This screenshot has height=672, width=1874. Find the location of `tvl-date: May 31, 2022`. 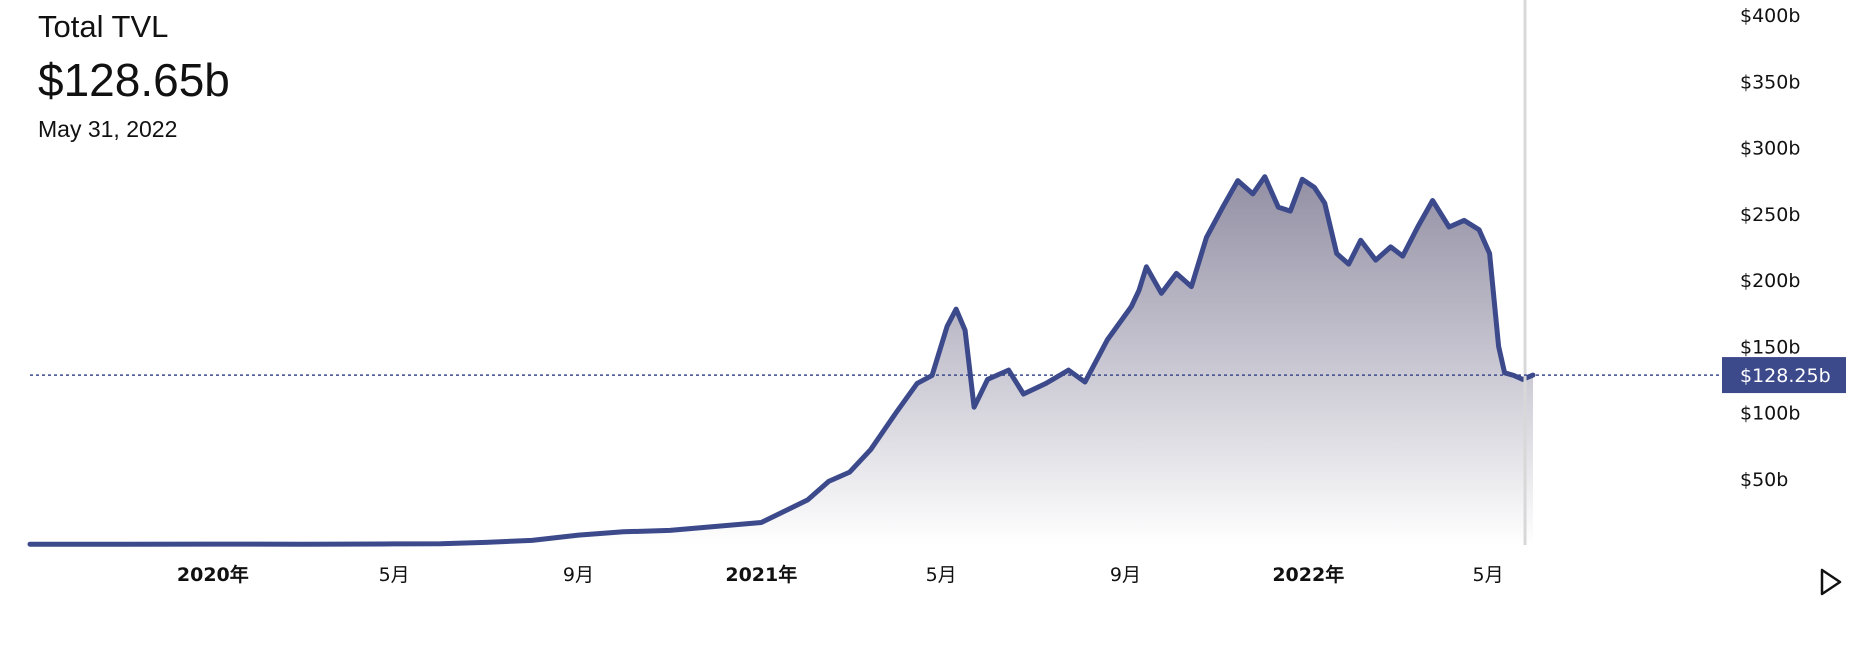

tvl-date: May 31, 2022 is located at coordinates (108, 129).